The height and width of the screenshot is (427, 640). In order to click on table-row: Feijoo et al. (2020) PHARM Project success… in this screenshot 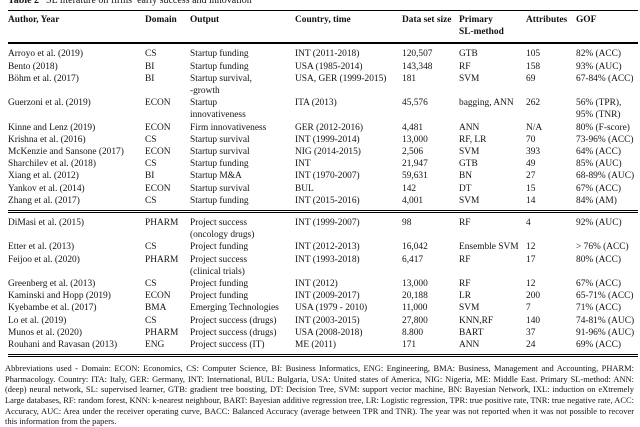, I will do `click(323, 266)`.